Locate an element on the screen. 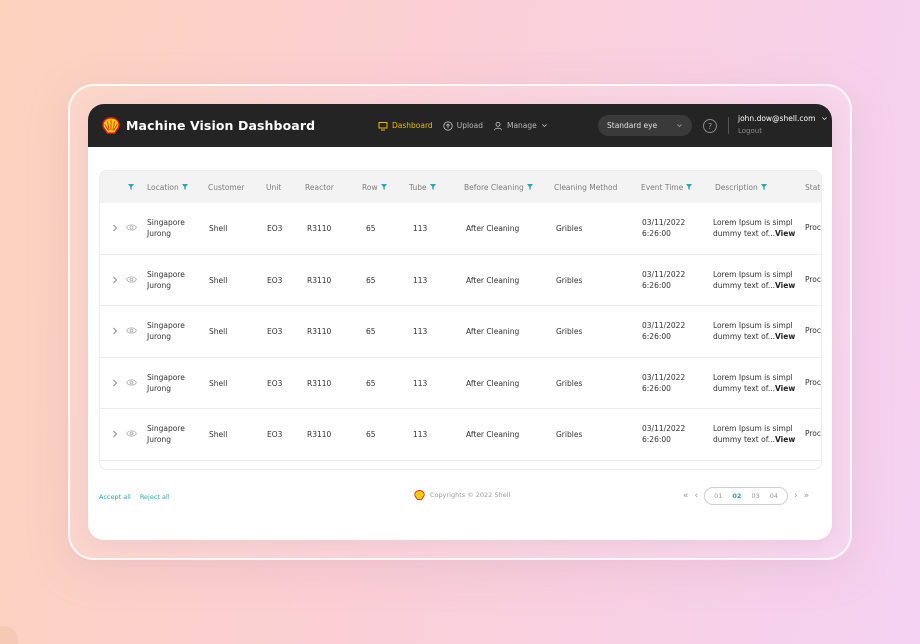  shell-logo-icon is located at coordinates (419, 495).